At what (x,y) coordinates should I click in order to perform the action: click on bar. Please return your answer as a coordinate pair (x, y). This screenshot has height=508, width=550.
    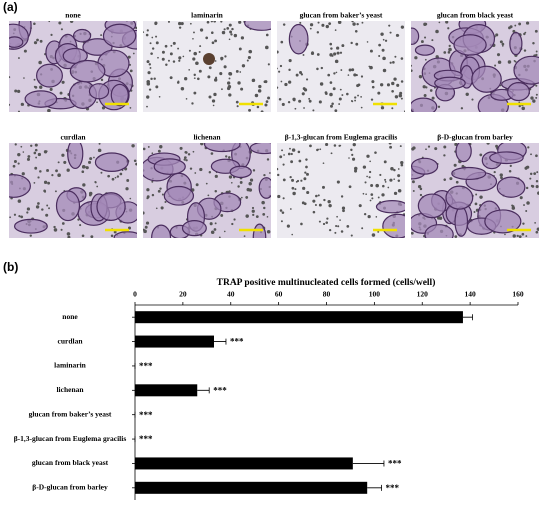
    Looking at the image, I should click on (299, 317).